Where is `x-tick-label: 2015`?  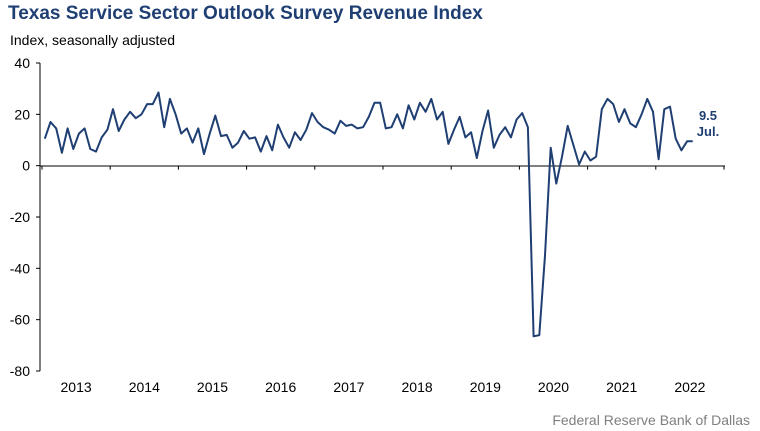 x-tick-label: 2015 is located at coordinates (212, 387).